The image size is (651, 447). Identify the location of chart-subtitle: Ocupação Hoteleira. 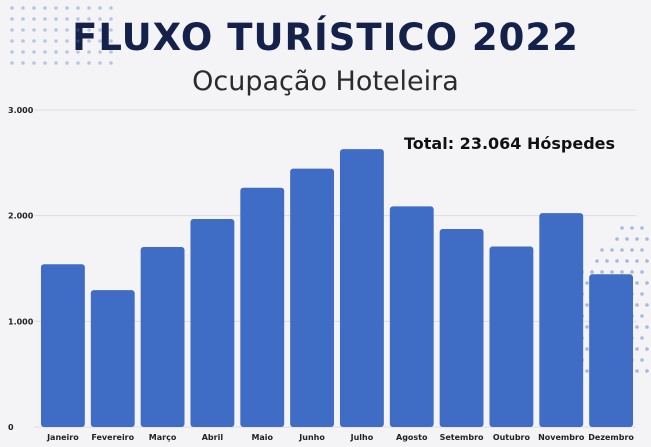
(325, 81).